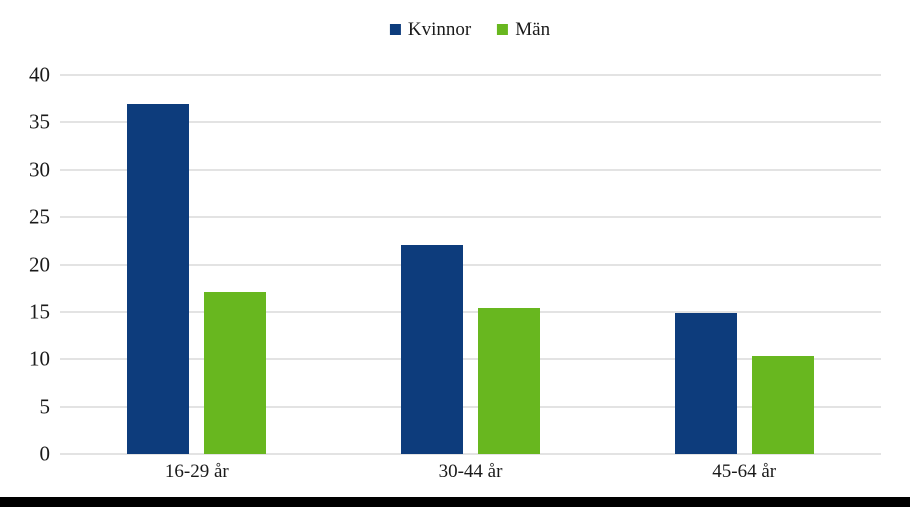  Describe the element at coordinates (45, 453) in the screenshot. I see `y-axis-label: 0` at that location.